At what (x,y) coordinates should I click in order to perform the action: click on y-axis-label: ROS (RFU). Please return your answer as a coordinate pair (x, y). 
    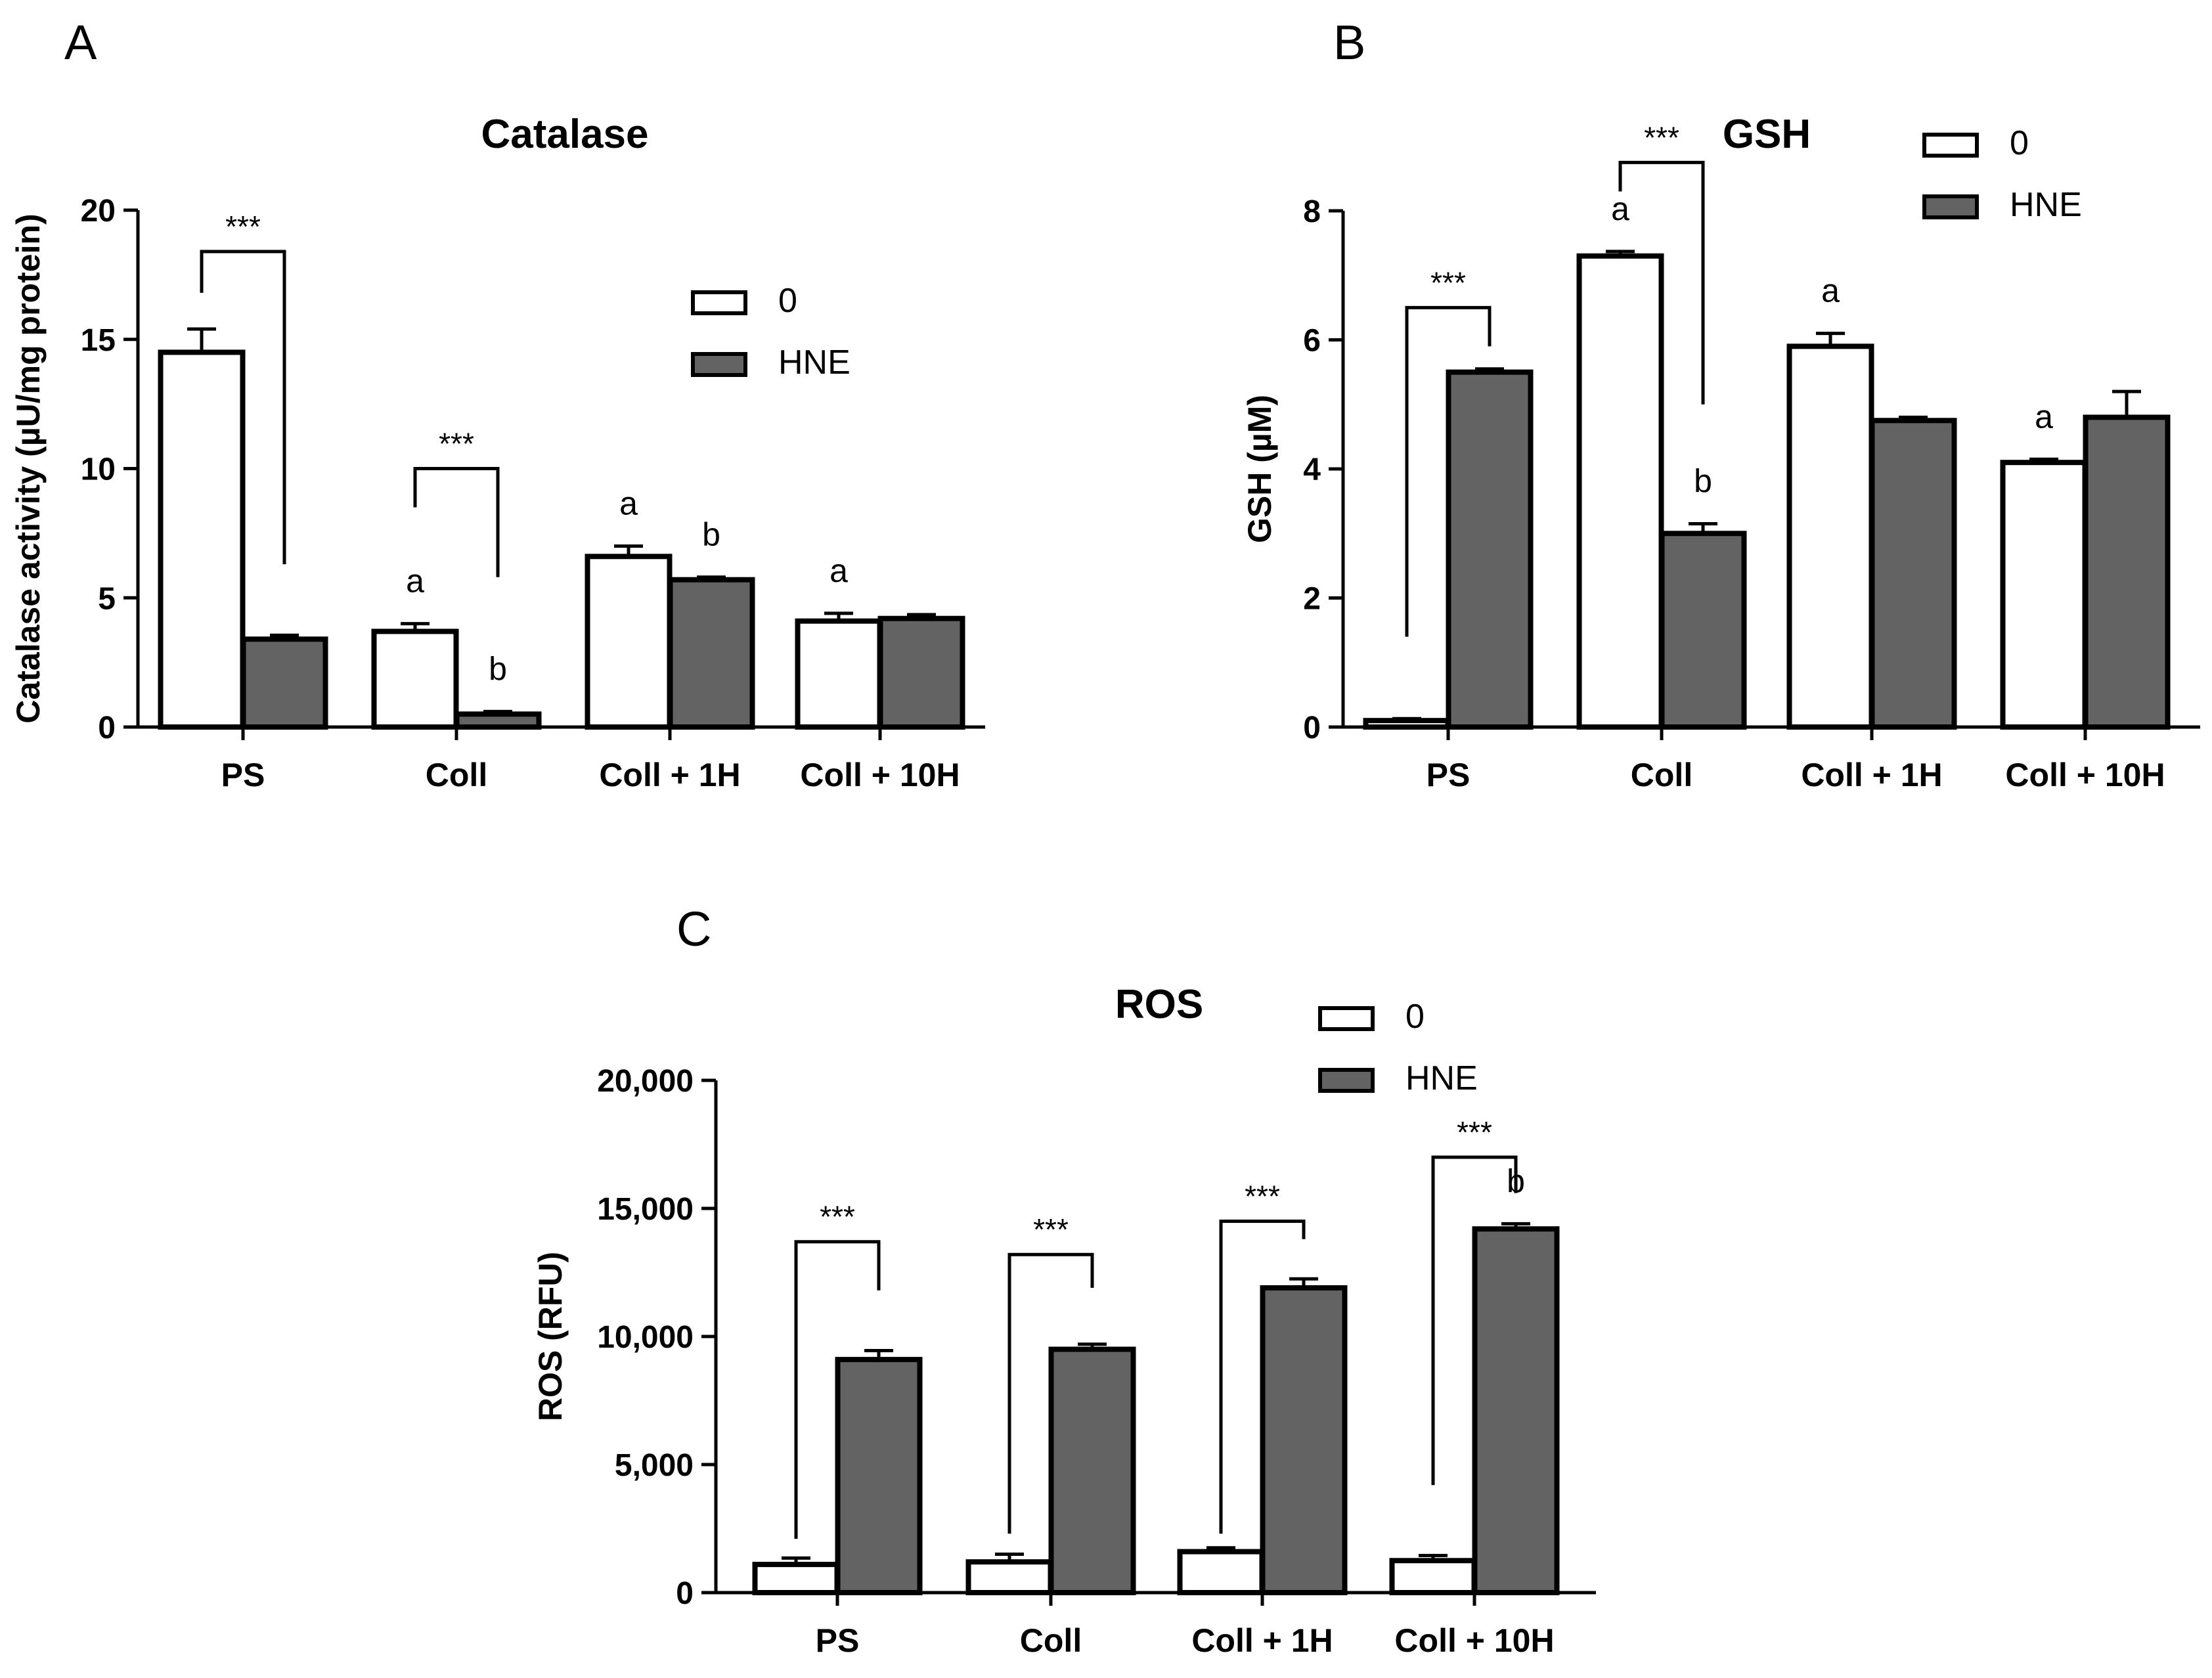
    Looking at the image, I should click on (550, 1336).